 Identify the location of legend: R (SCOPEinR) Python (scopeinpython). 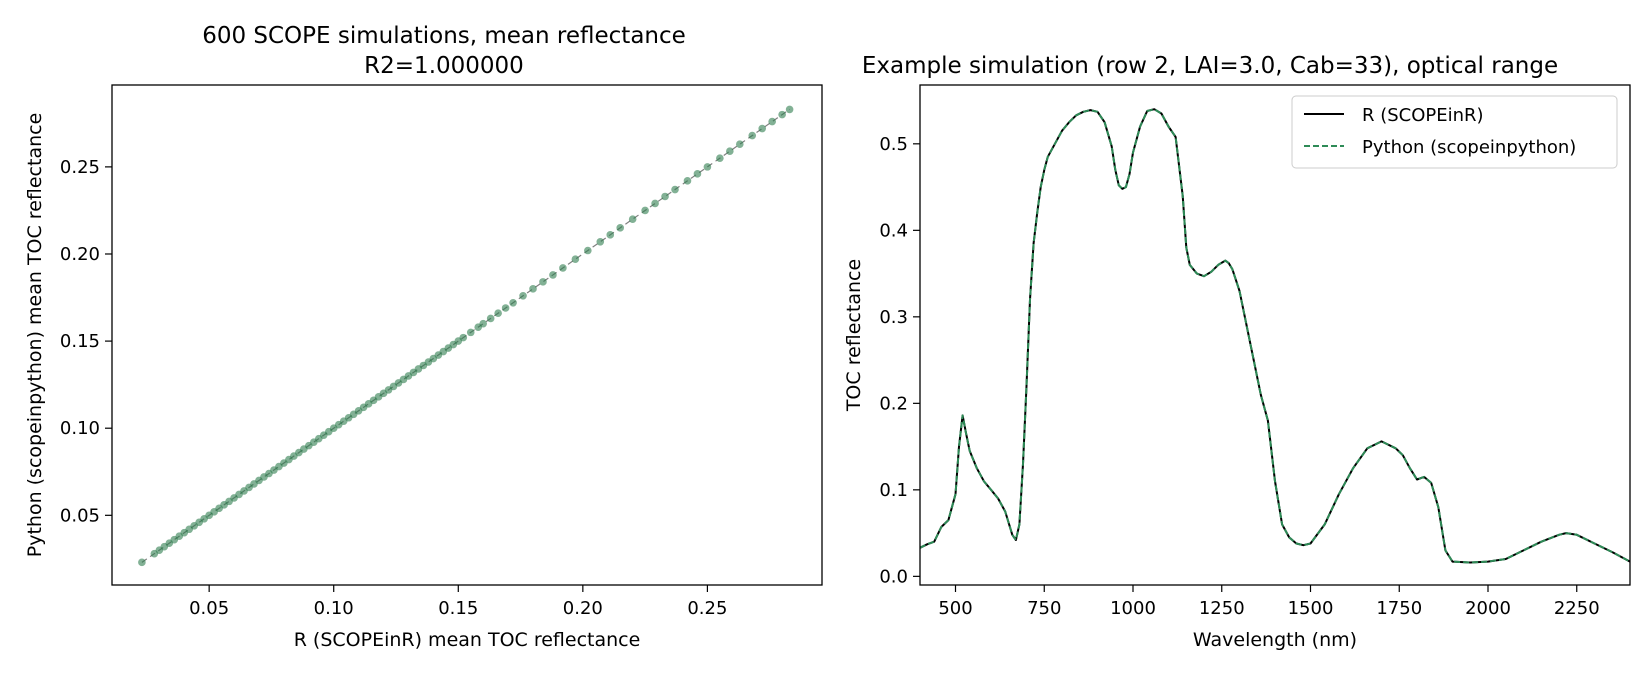
(1454, 132).